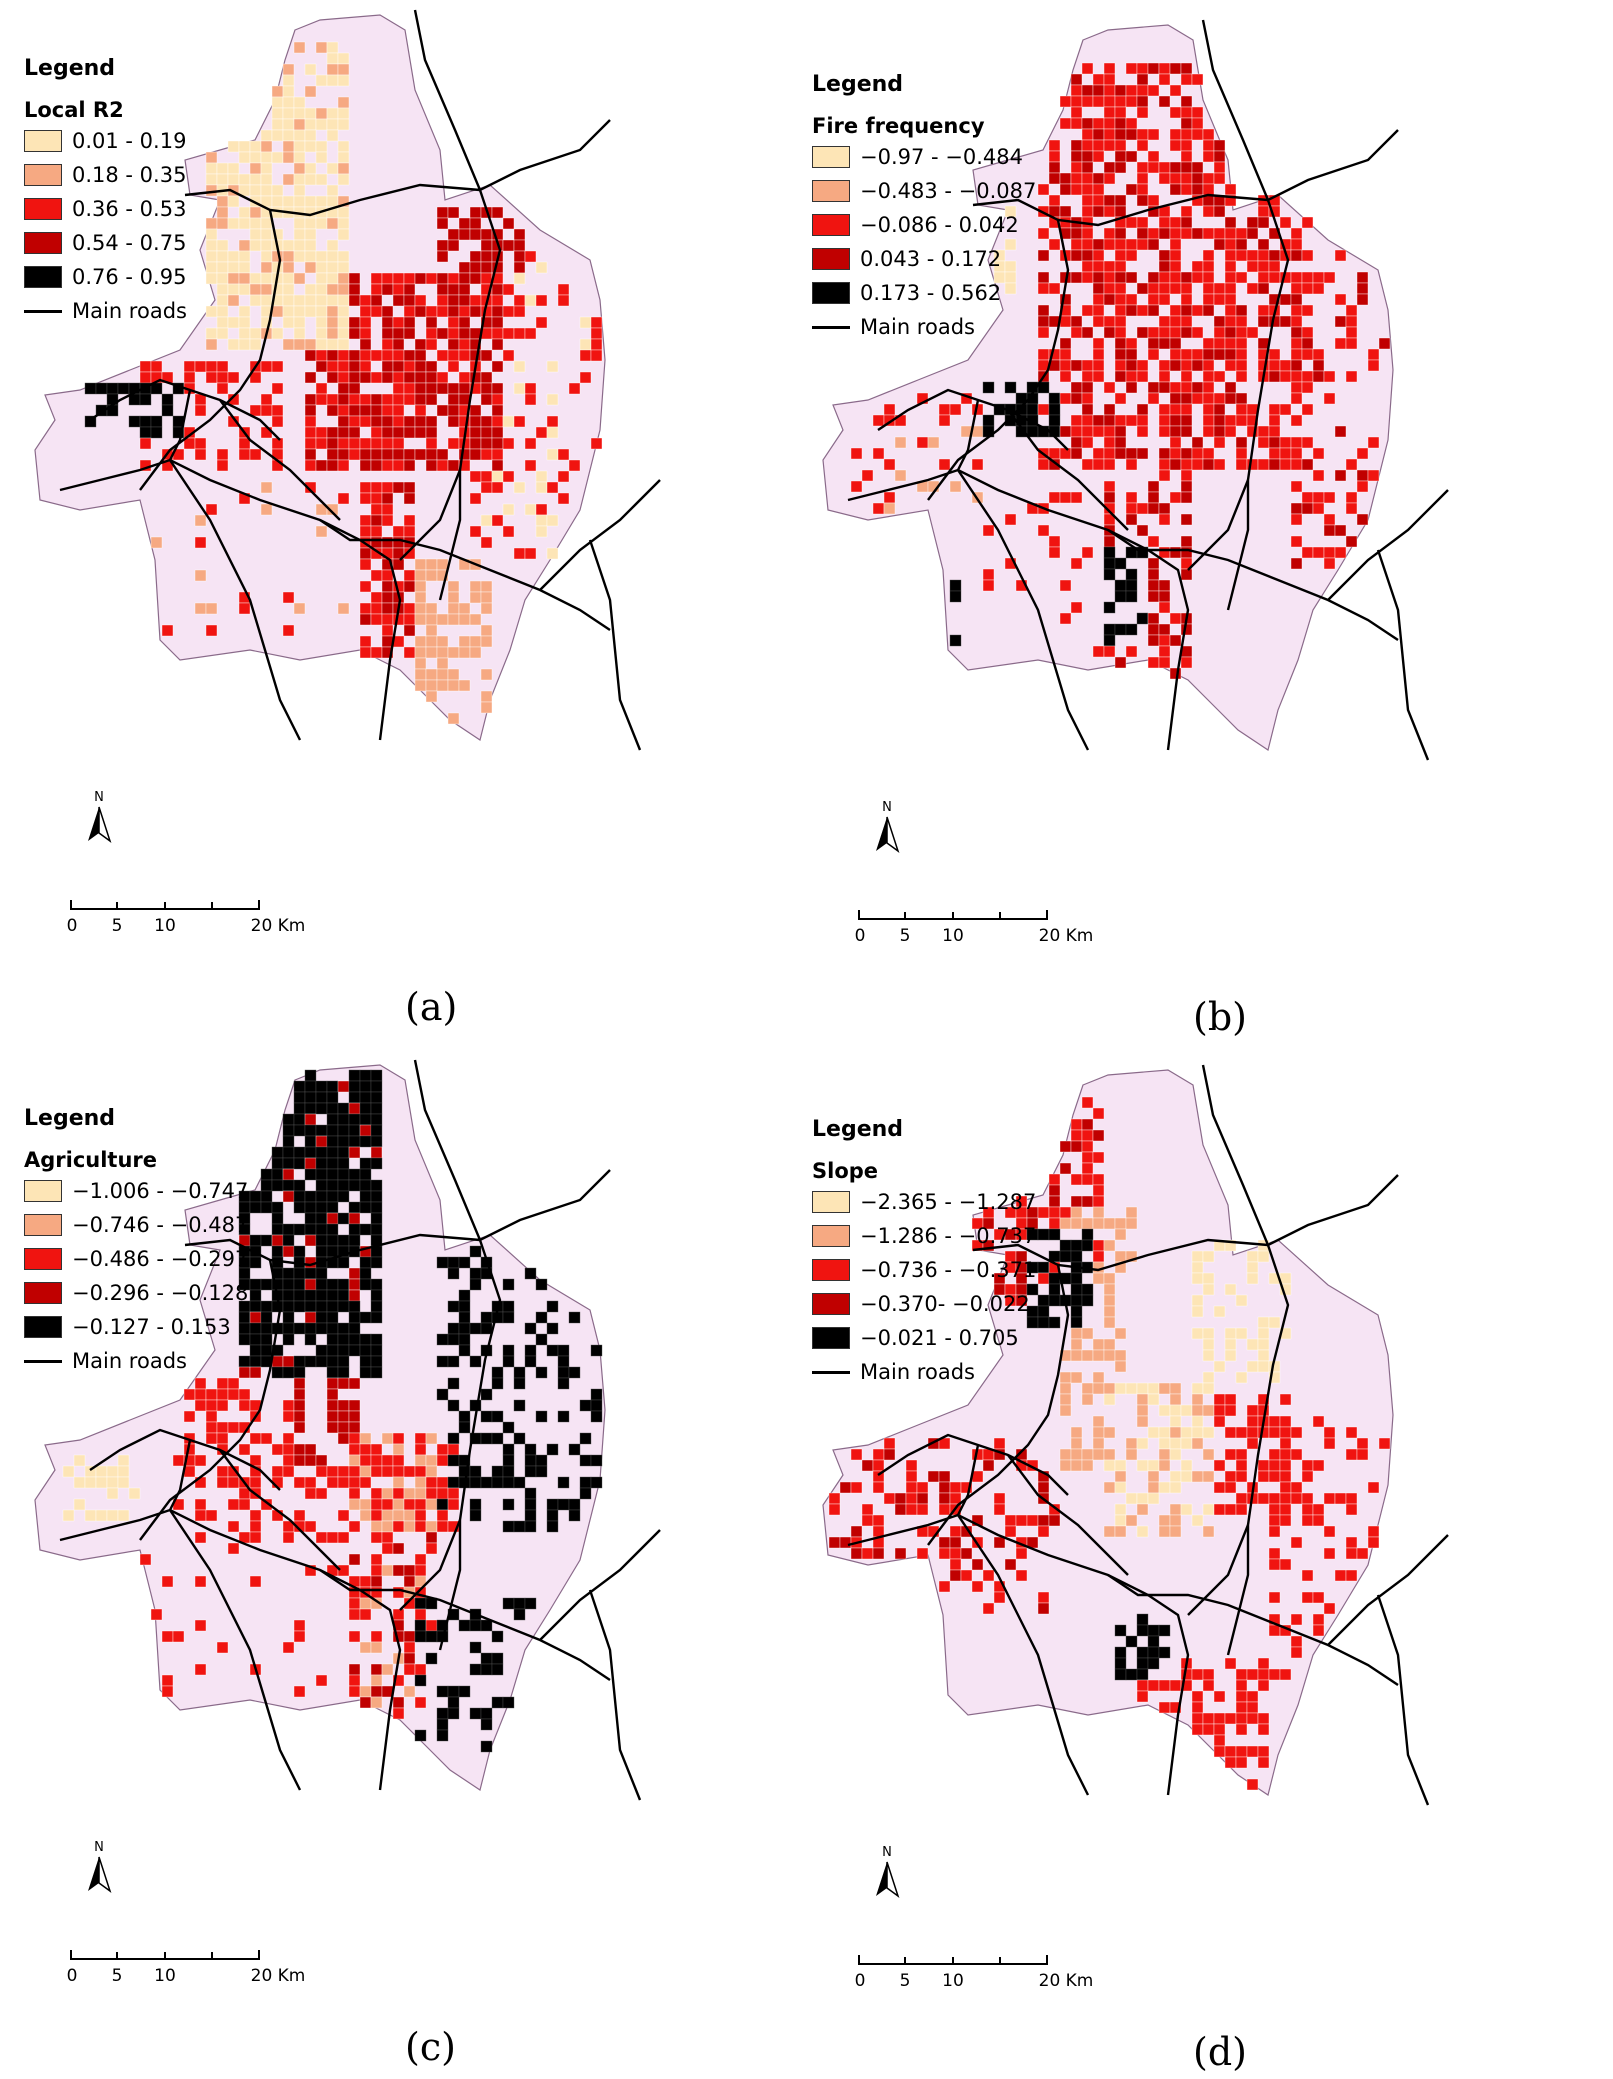 The image size is (1613, 2079). I want to click on legend-swatch, so click(831, 1304).